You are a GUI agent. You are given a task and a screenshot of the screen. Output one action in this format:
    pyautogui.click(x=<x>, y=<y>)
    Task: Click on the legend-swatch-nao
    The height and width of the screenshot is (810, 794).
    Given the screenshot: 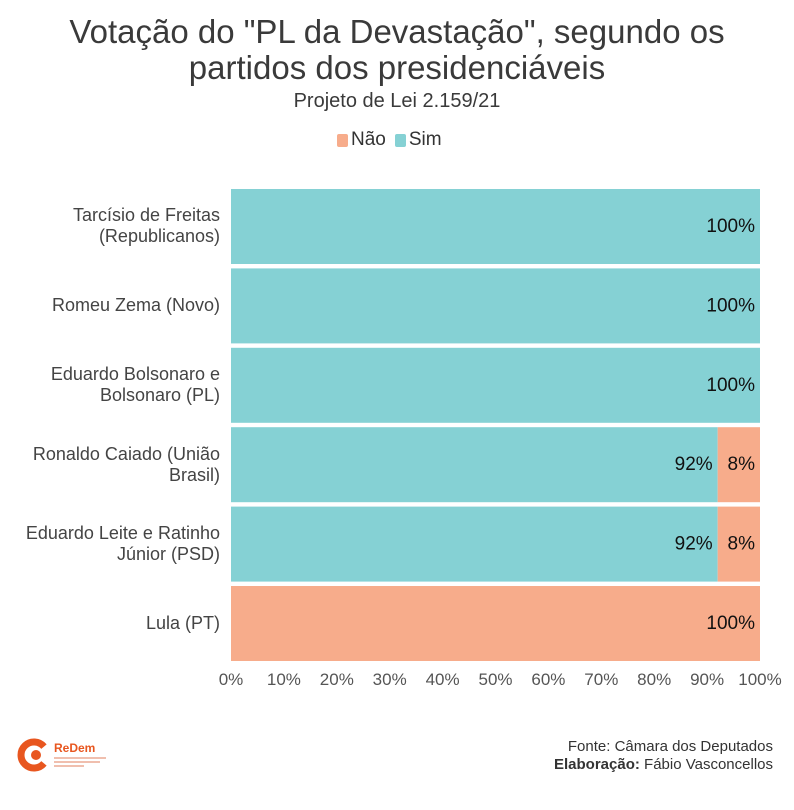 What is the action you would take?
    pyautogui.click(x=342, y=140)
    